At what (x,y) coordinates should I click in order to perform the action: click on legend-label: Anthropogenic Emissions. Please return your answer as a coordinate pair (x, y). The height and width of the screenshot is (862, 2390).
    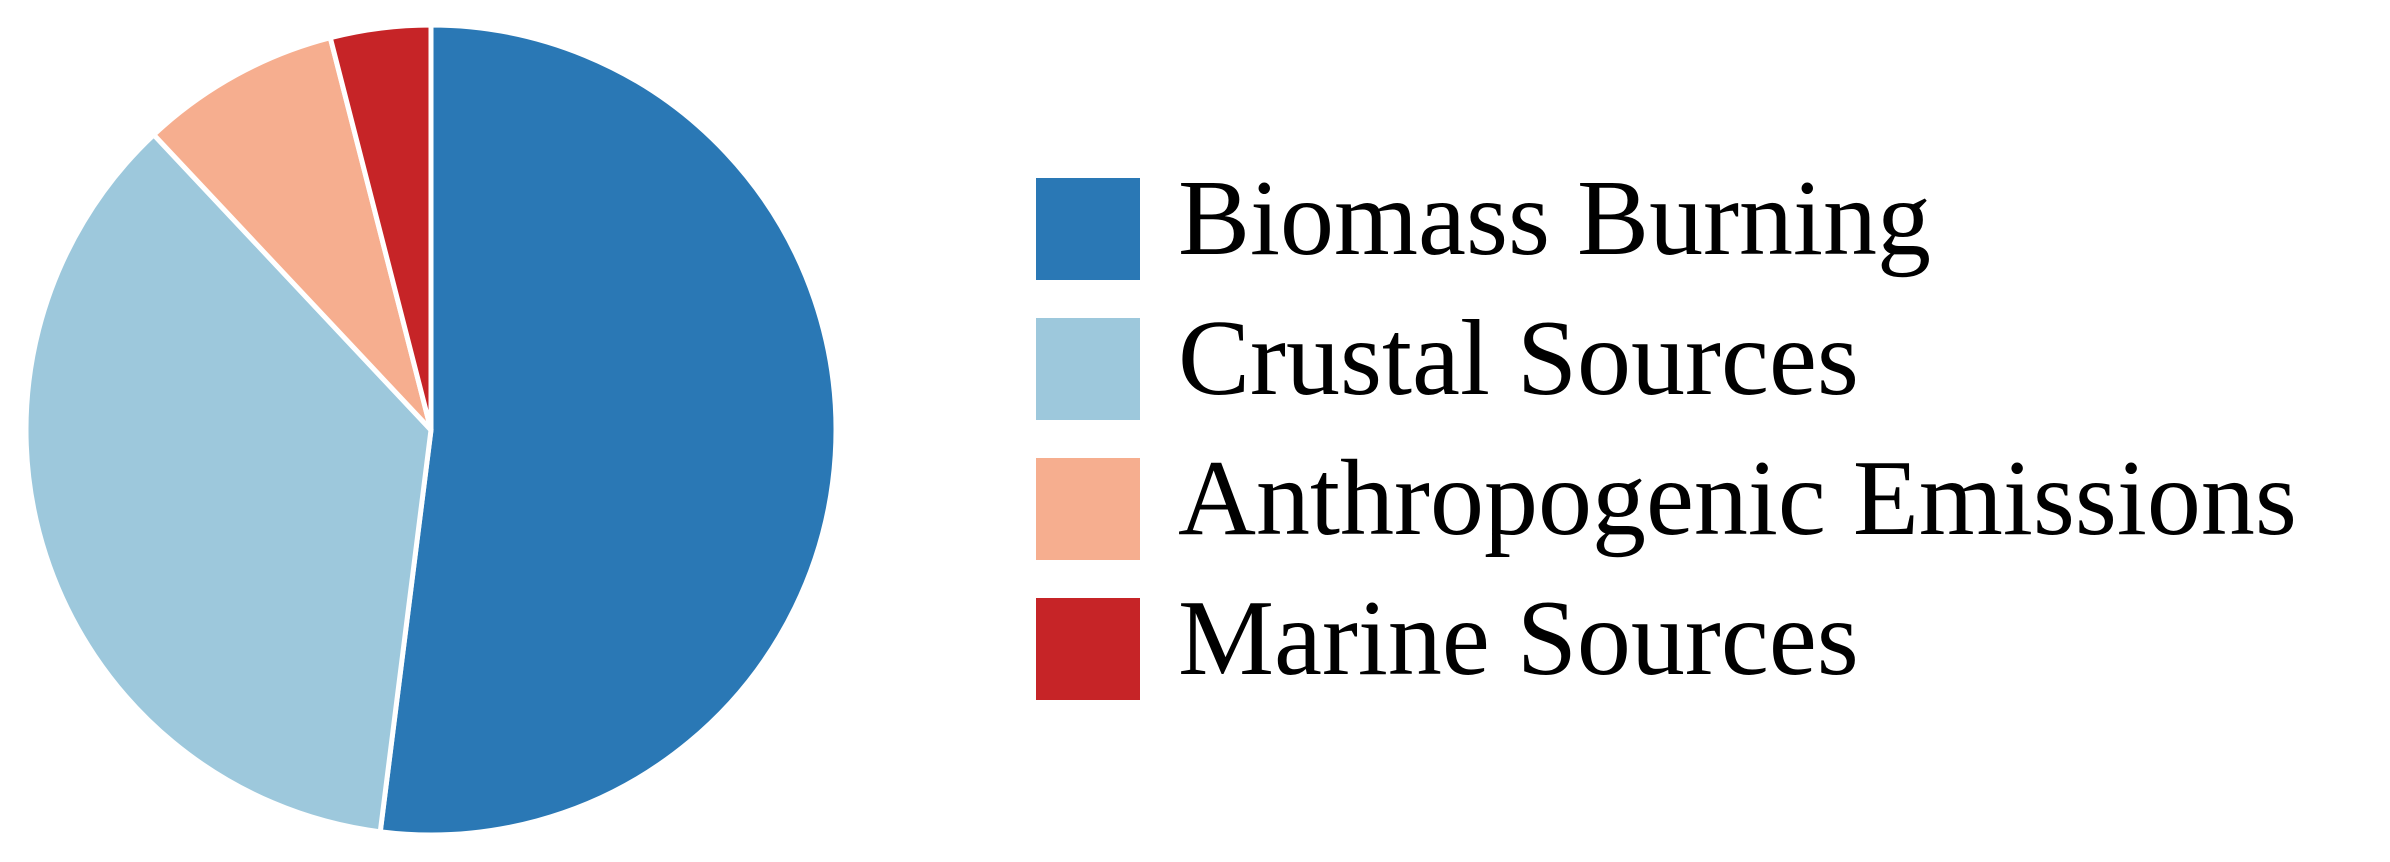
    Looking at the image, I should click on (1737, 498).